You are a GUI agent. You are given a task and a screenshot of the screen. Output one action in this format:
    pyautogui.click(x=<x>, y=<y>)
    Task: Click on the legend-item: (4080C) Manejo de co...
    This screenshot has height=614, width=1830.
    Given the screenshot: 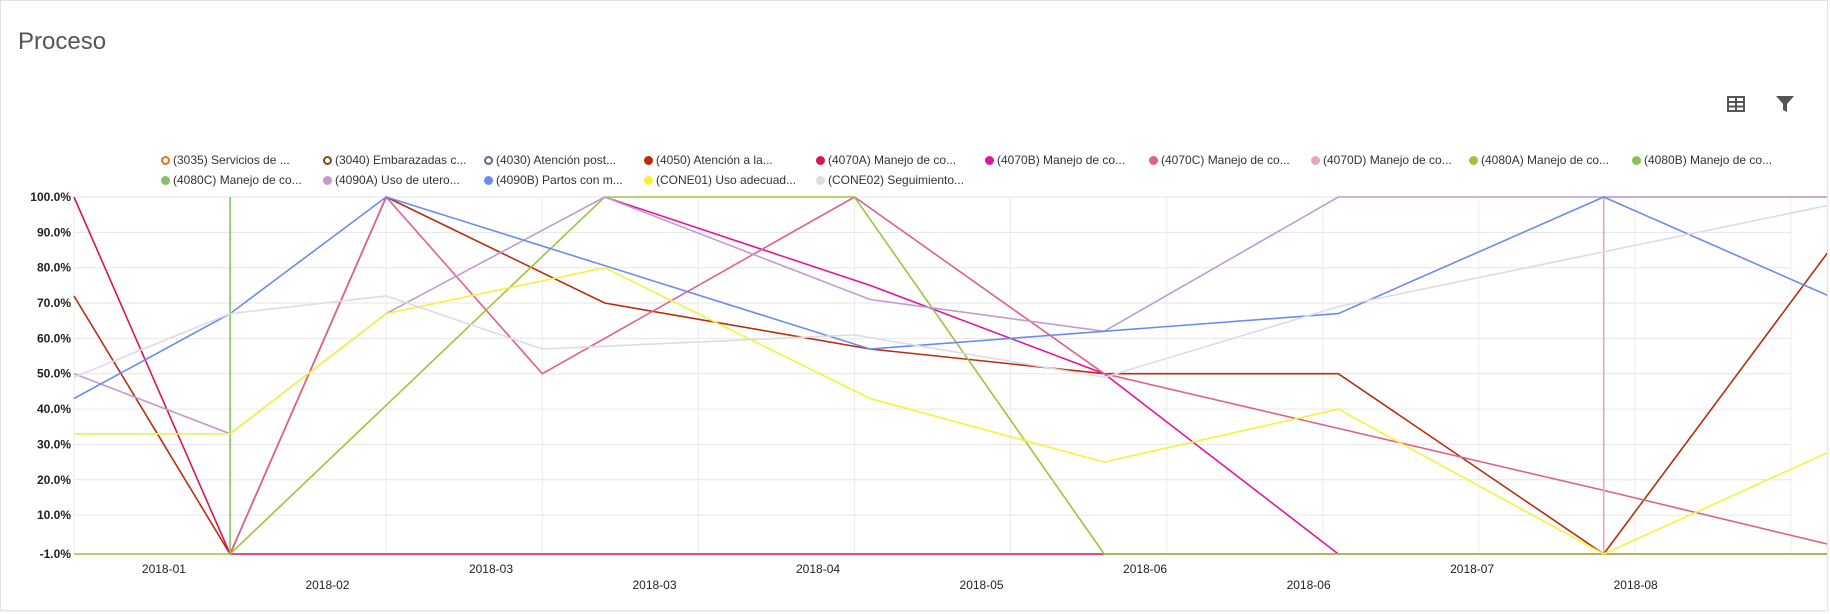 What is the action you would take?
    pyautogui.click(x=231, y=180)
    